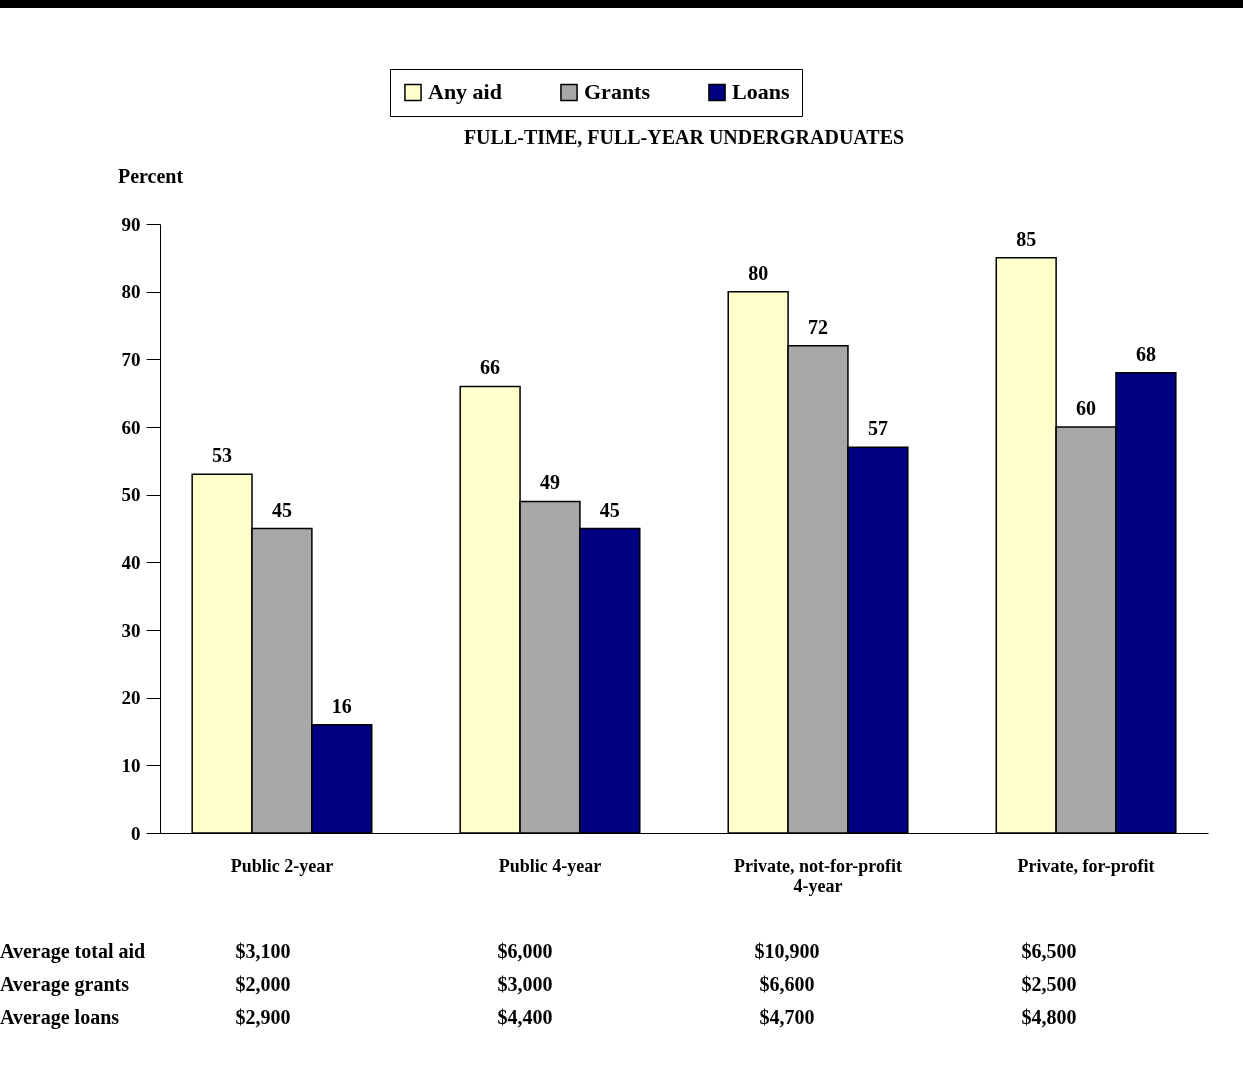  Describe the element at coordinates (549, 482) in the screenshot. I see `data-label: 49` at that location.